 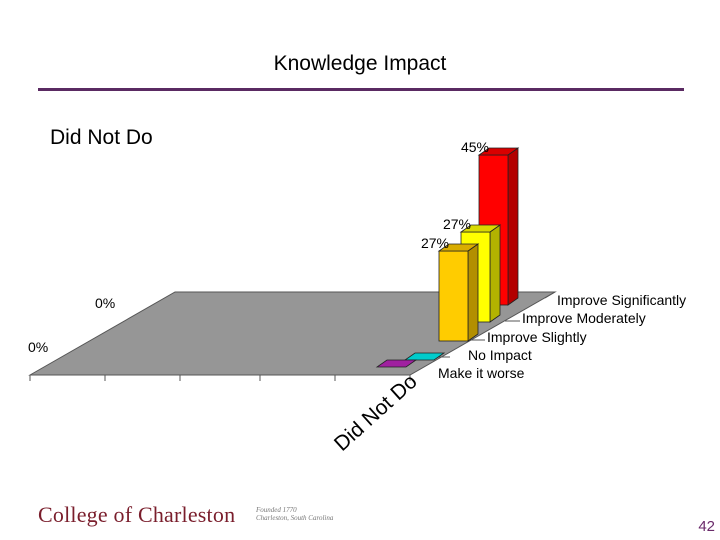 What do you see at coordinates (424, 356) in the screenshot?
I see `bar-no-impact` at bounding box center [424, 356].